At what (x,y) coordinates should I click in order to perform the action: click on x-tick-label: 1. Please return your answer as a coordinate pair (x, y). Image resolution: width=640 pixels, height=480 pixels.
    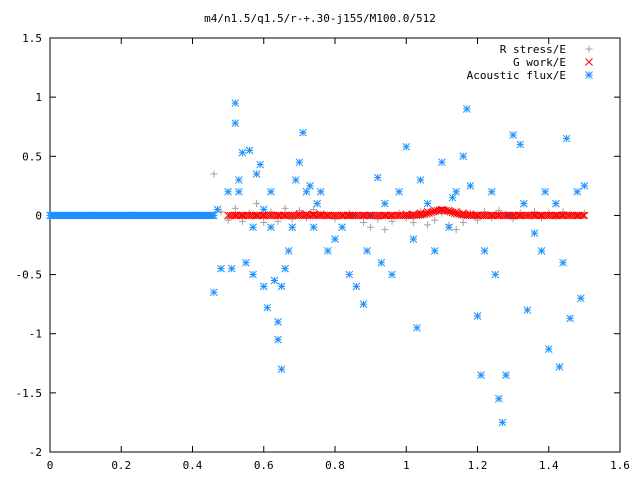
    Looking at the image, I should click on (406, 465).